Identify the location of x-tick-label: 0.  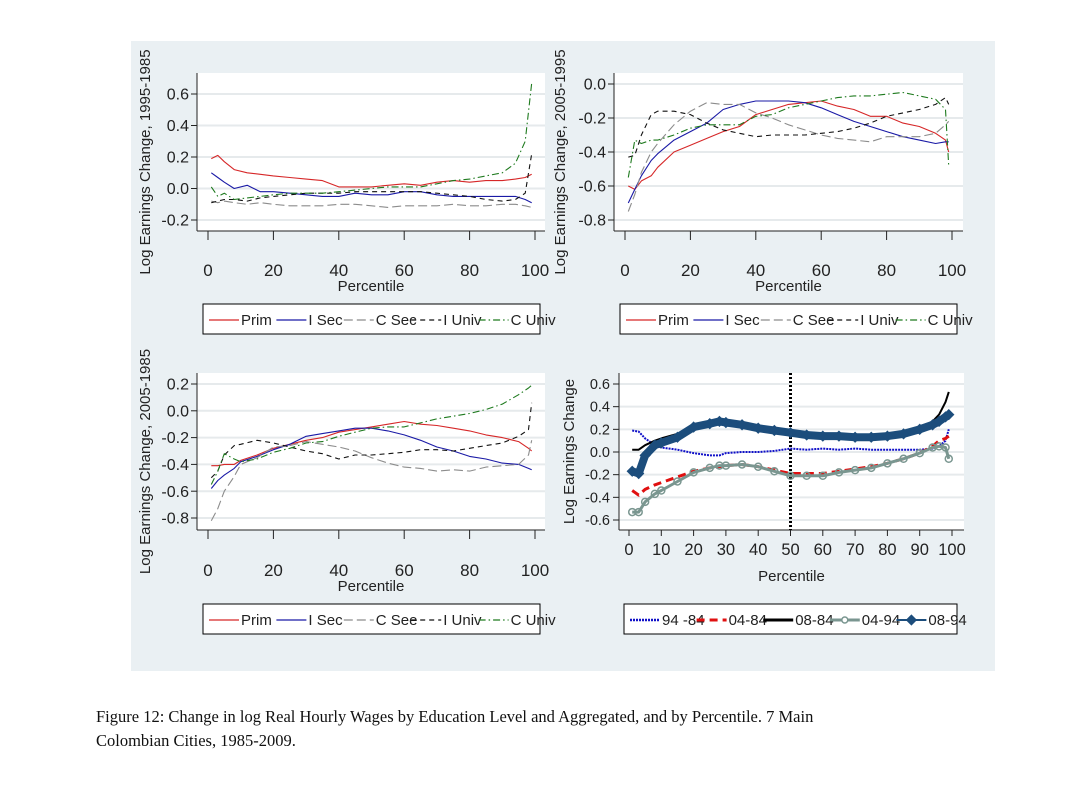
(628, 550).